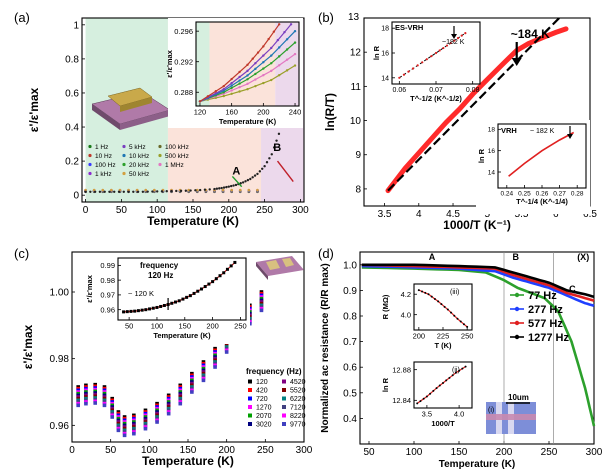 The height and width of the screenshot is (474, 608). I want to click on plot-frame, so click(182, 289).